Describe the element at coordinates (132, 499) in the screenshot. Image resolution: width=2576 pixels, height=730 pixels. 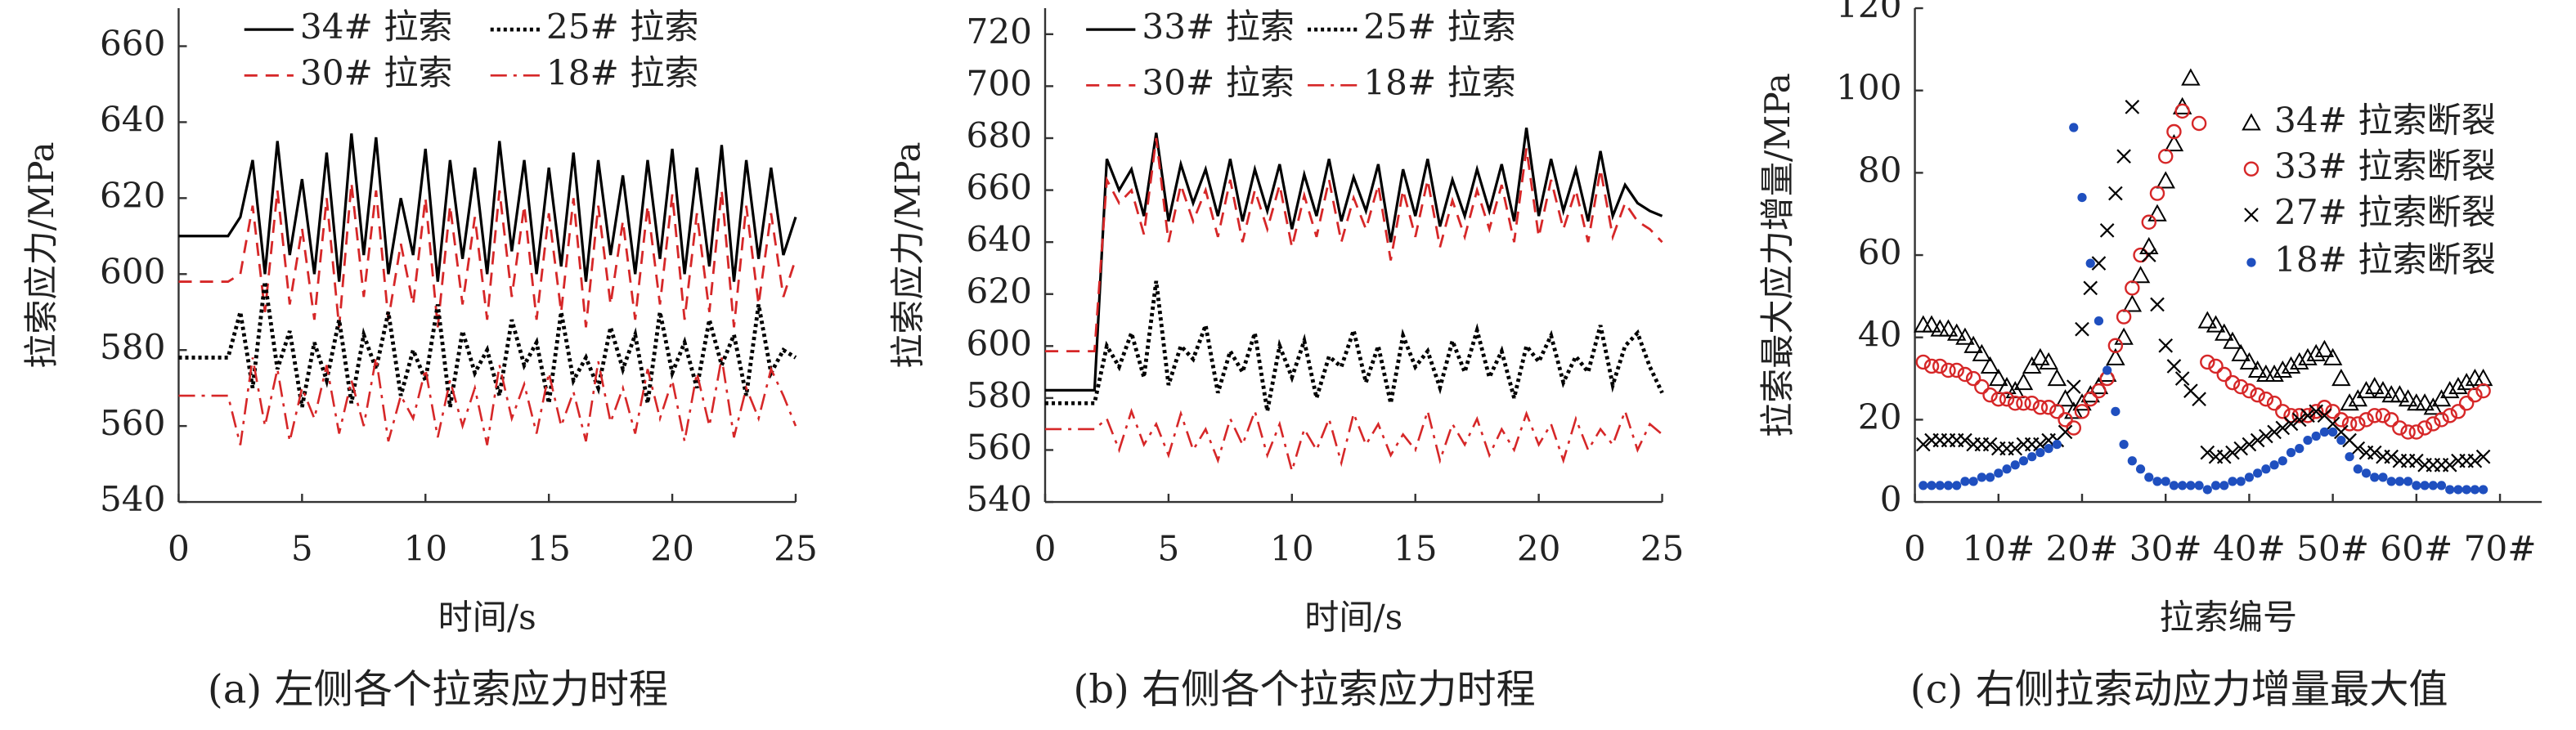
I see `y-tick-label: 540` at that location.